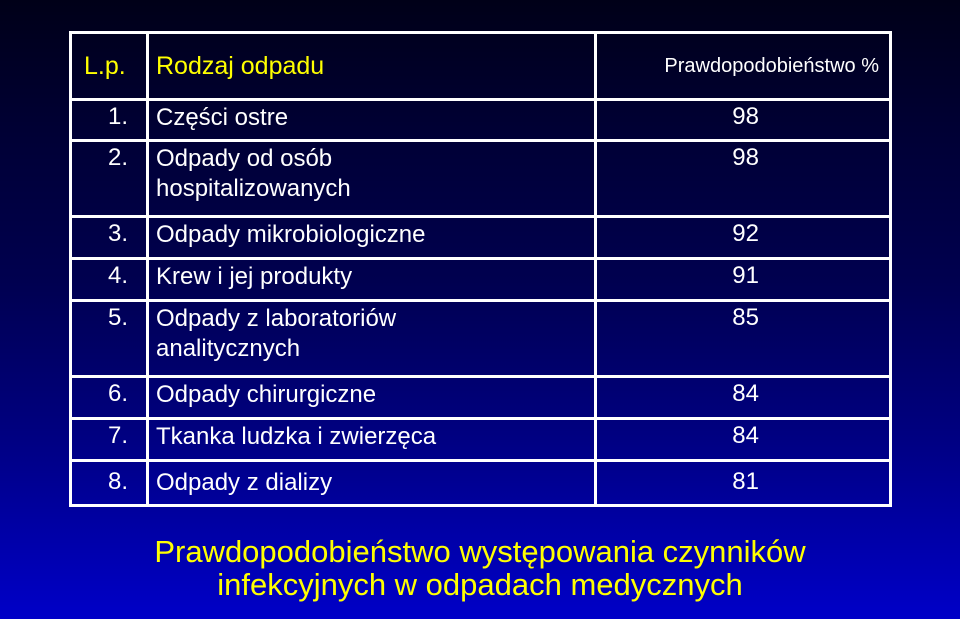  I want to click on table-row: 7. Tkanka ludzka i zwierzęca 84, so click(480, 439).